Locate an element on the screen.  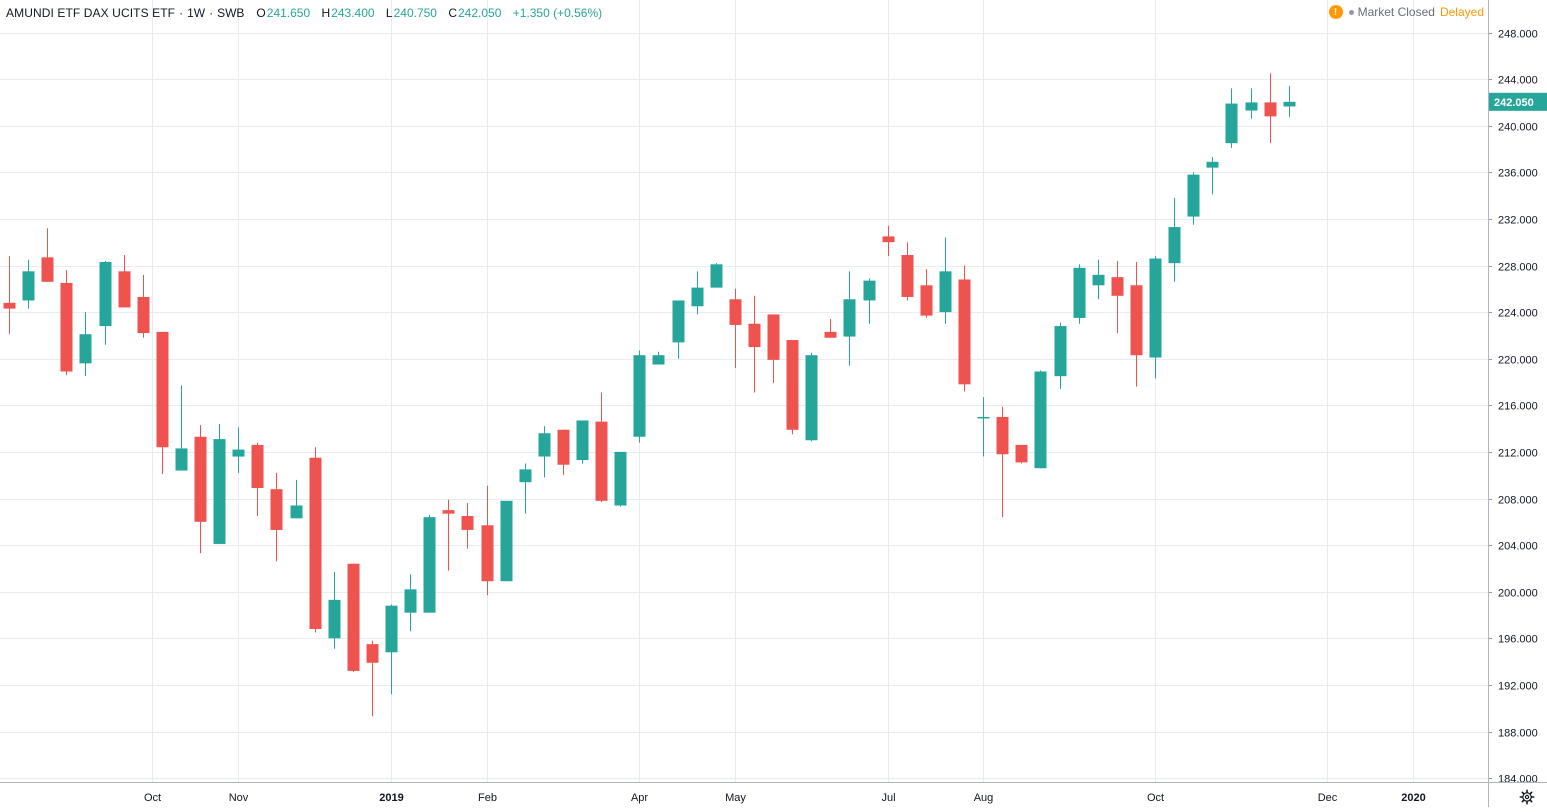
y-tick-label: 248.000 is located at coordinates (1518, 35).